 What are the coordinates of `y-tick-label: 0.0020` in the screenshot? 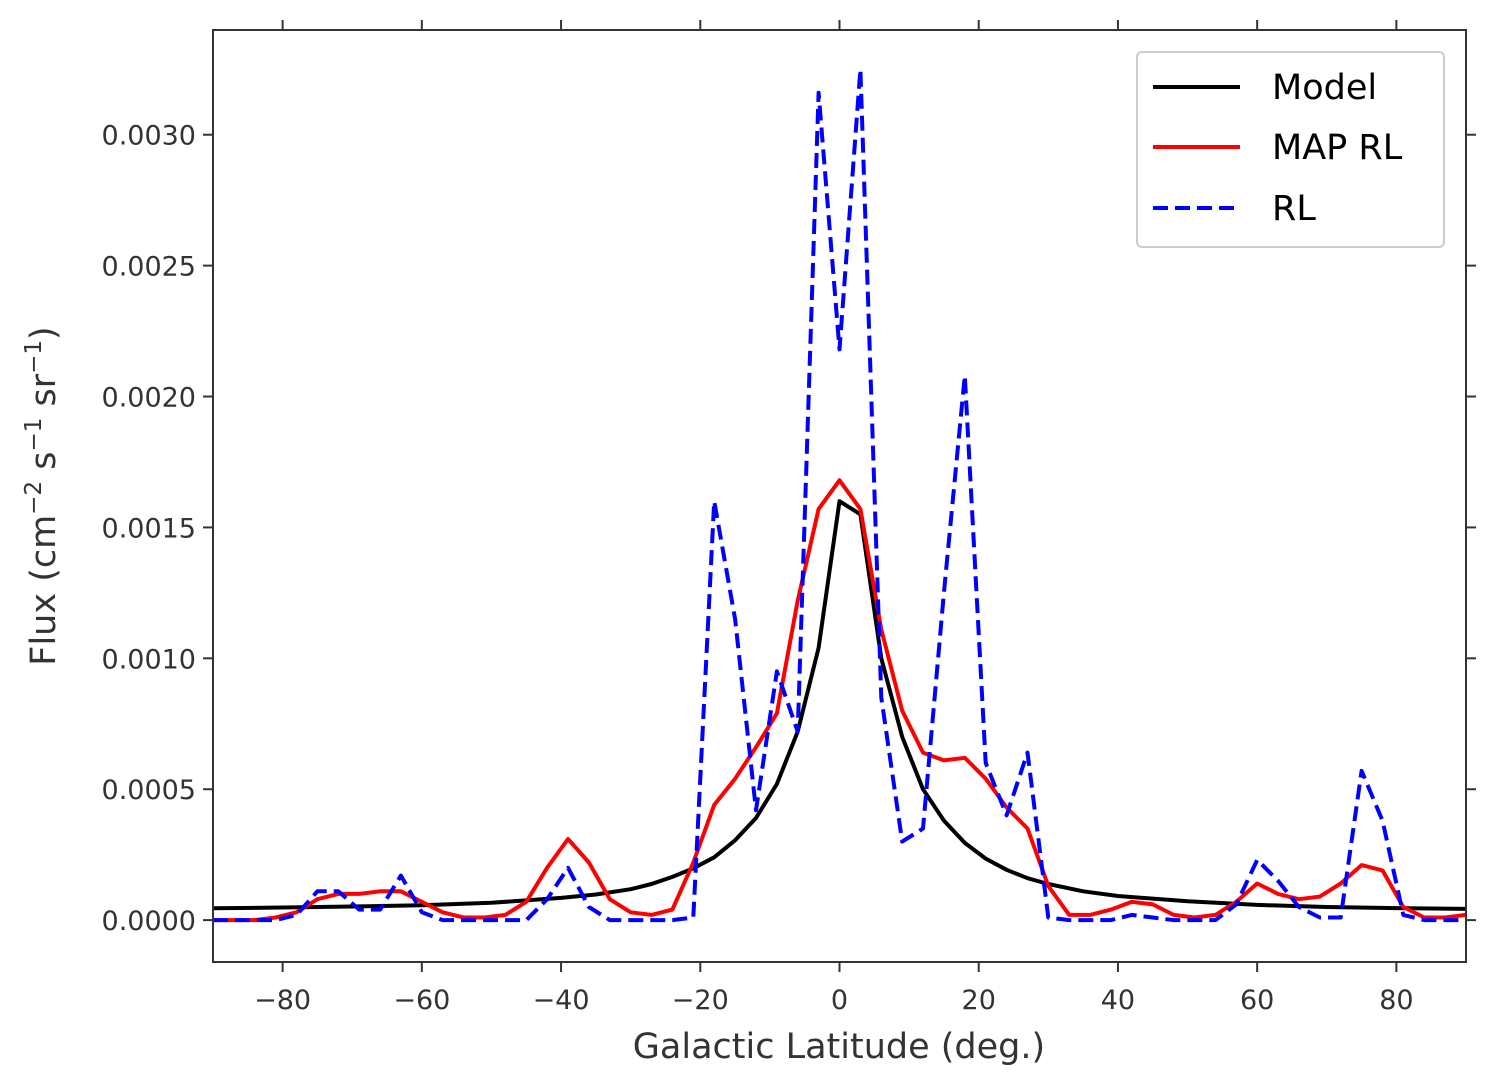 It's located at (149, 398).